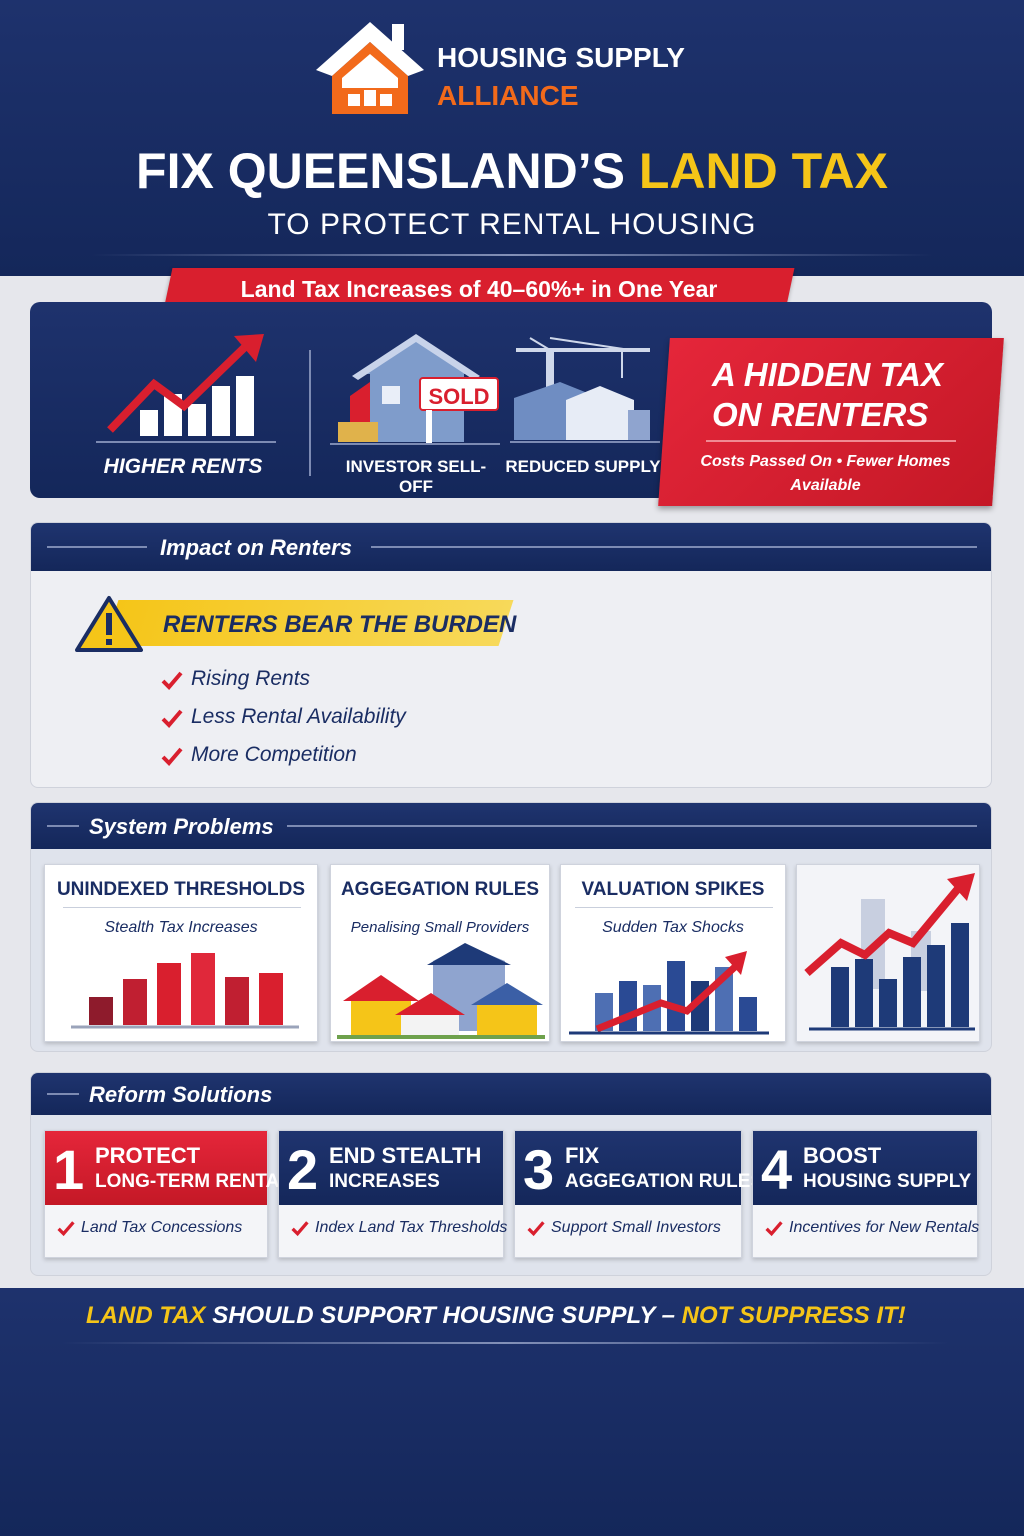 The height and width of the screenshot is (1536, 1024). Describe the element at coordinates (440, 889) in the screenshot. I see `problem-title: AGGEGATION RULES` at that location.